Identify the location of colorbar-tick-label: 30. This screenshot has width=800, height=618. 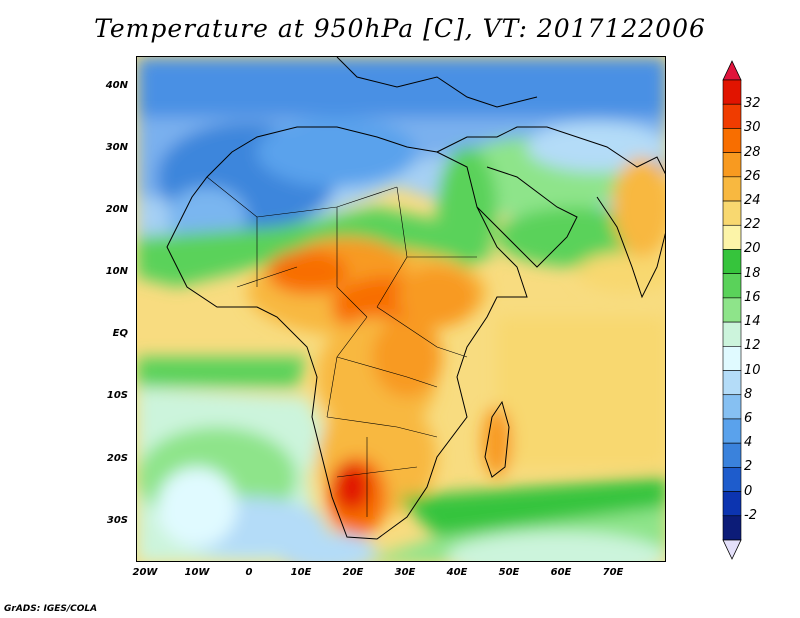
(752, 128).